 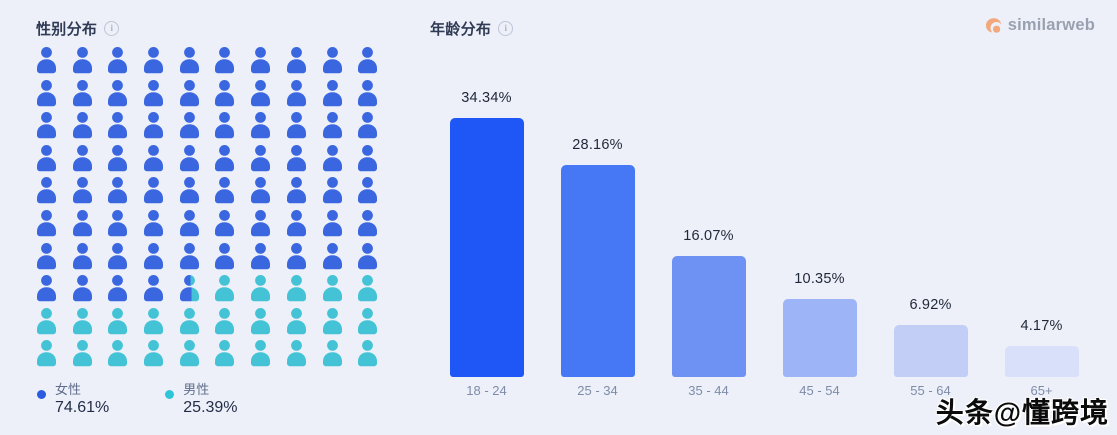 I want to click on x-axis-label: 55 - 64, so click(x=930, y=390).